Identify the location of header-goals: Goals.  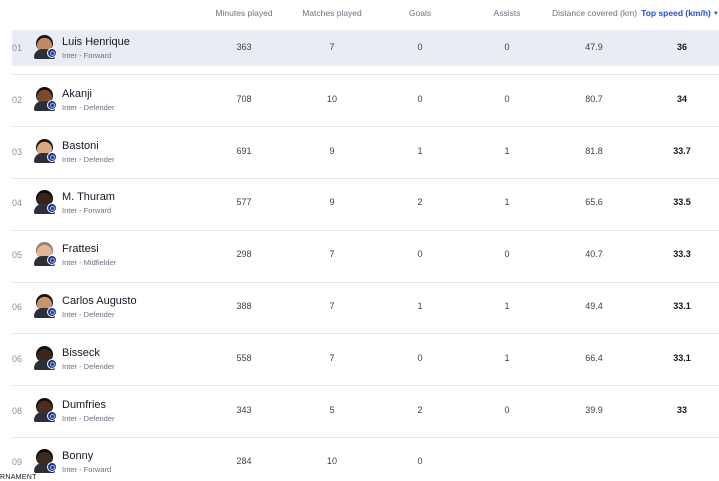
(420, 13).